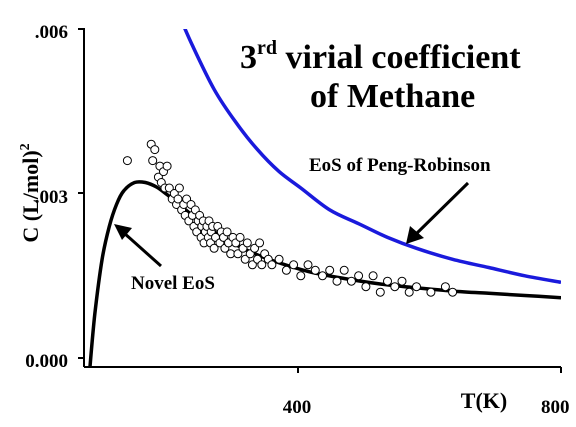 The image size is (576, 427). Describe the element at coordinates (400, 165) in the screenshot. I see `annotation-peng-robinson: EoS of Peng-Robinson` at that location.